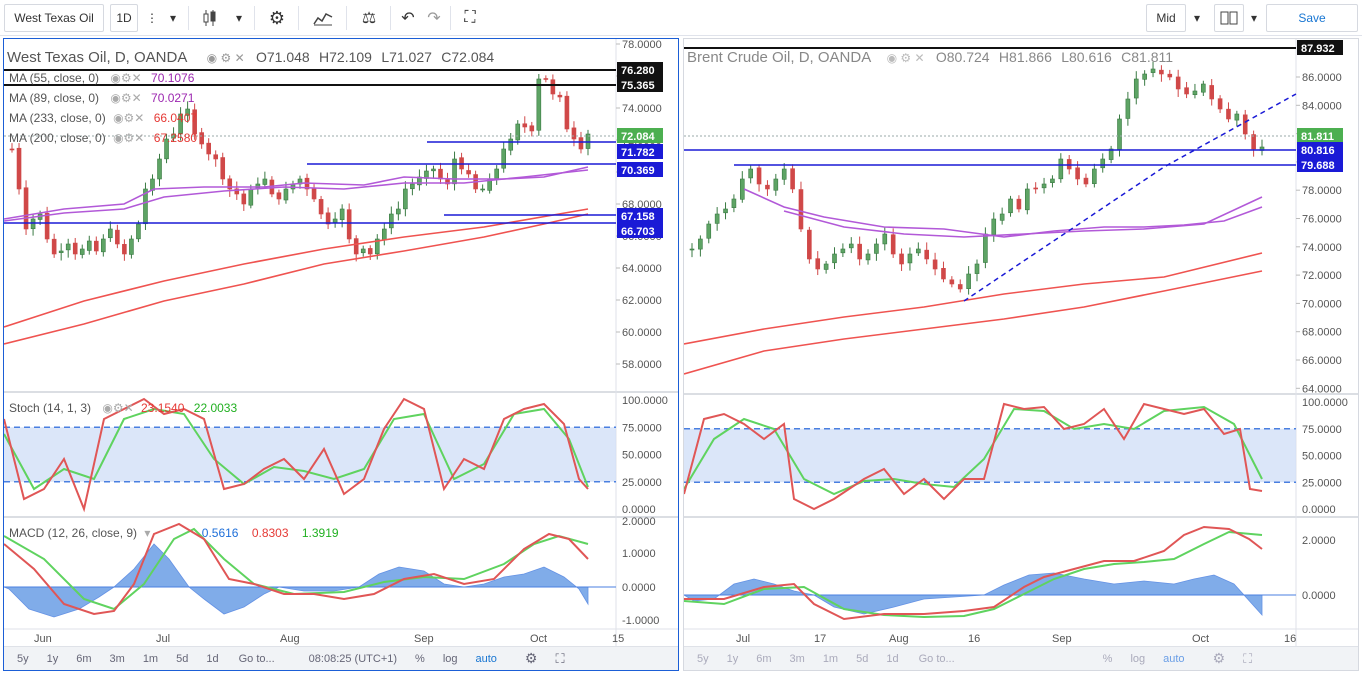 Image resolution: width=1362 pixels, height=675 pixels. Describe the element at coordinates (323, 18) in the screenshot. I see `indicators-icon` at that location.